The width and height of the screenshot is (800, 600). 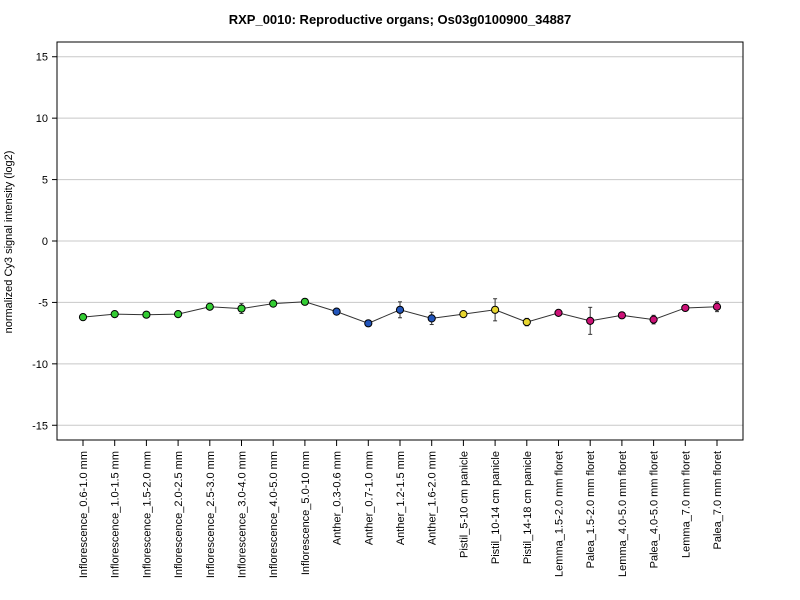 What do you see at coordinates (306, 513) in the screenshot?
I see `x-tick-label: Inflorescence_5.0-10 mm` at bounding box center [306, 513].